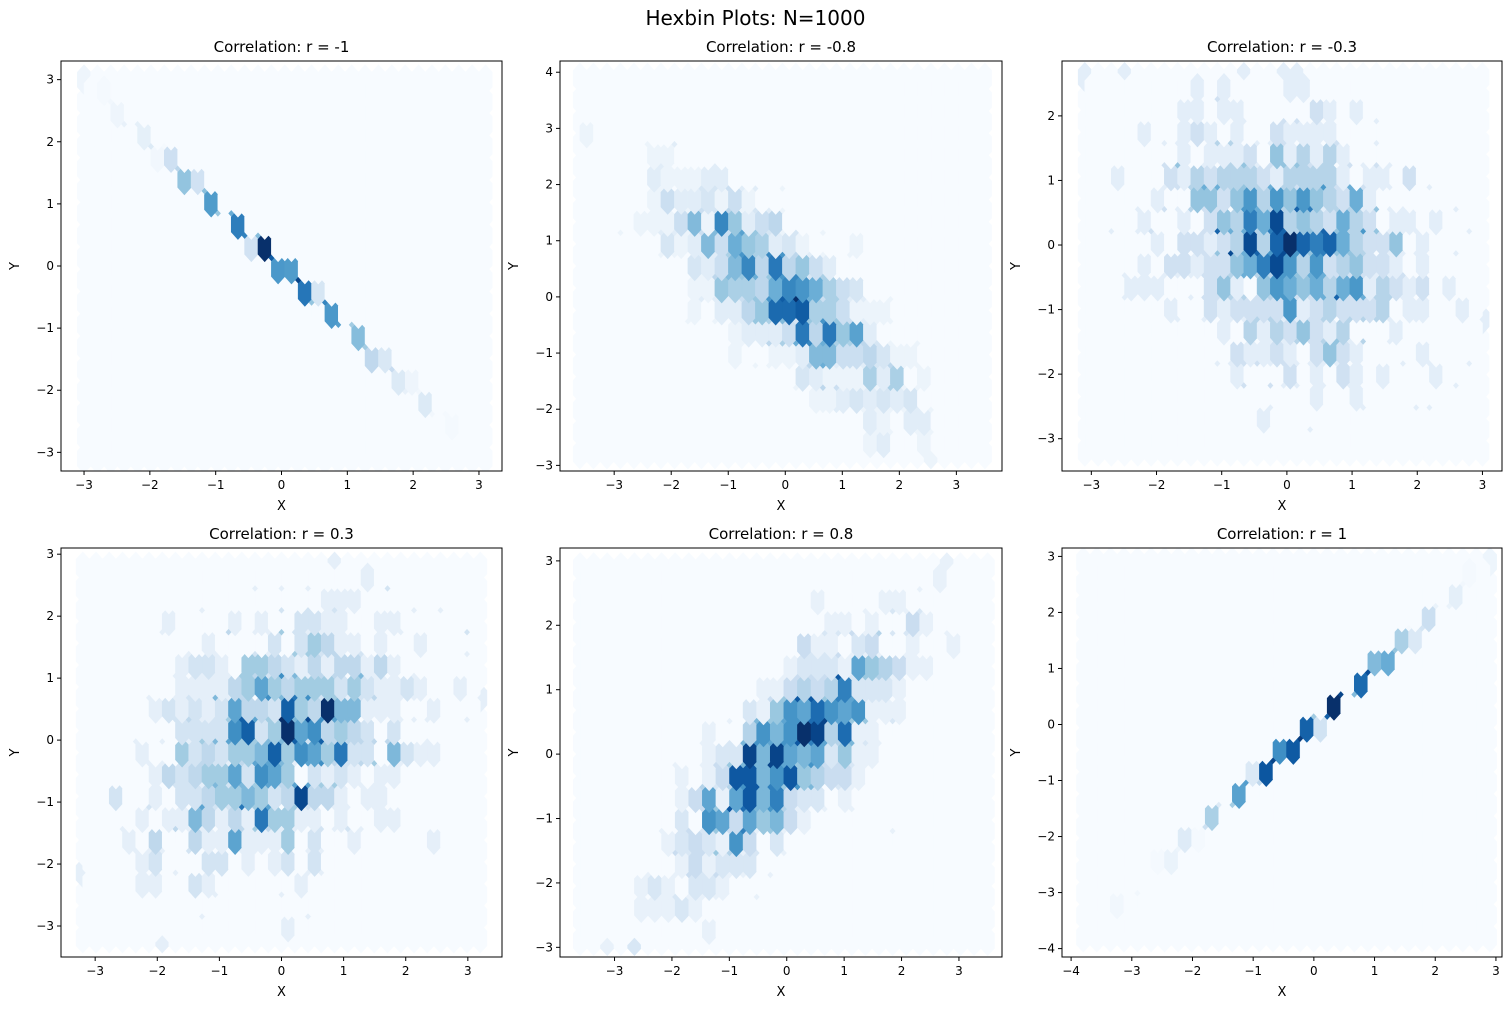 Image resolution: width=1511 pixels, height=1011 pixels. Describe the element at coordinates (281, 534) in the screenshot. I see `subplot-title: Correlation: r = 0.3` at that location.